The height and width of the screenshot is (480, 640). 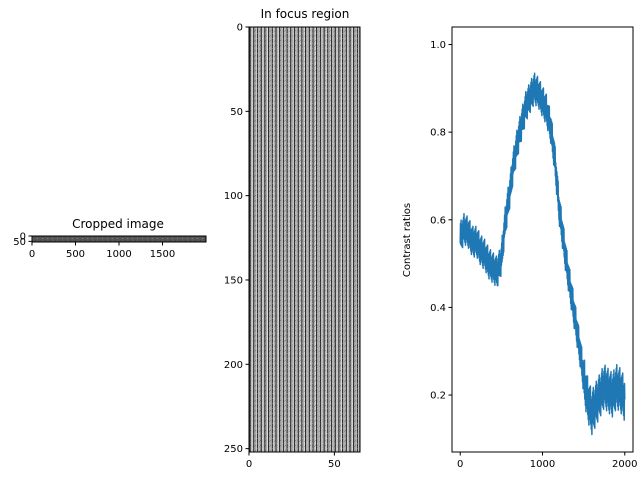 I want to click on y-tick-label: 200, so click(x=233, y=365).